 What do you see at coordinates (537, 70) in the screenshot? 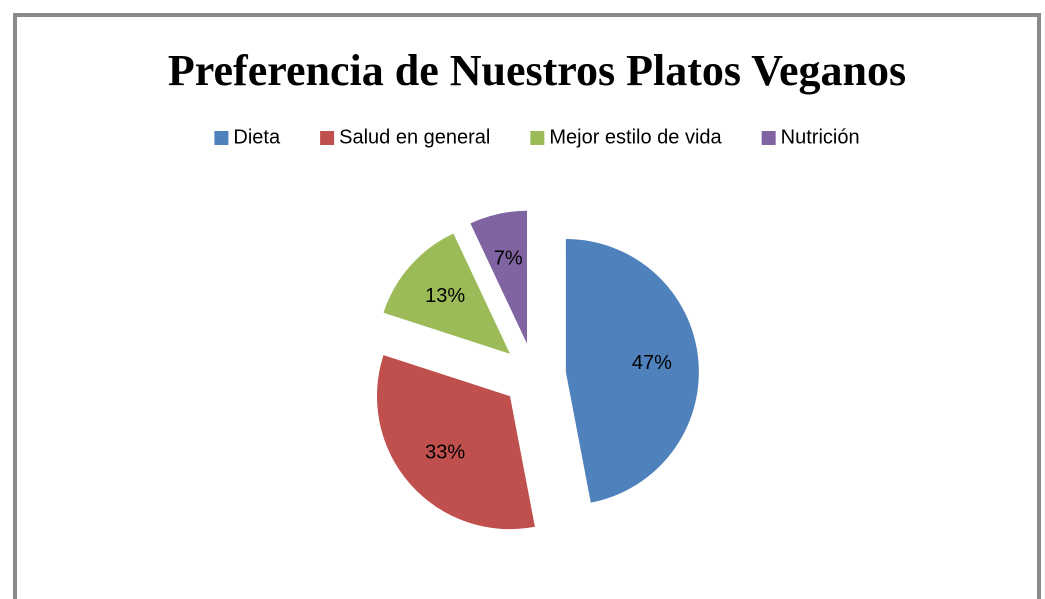
I see `chart-title: Preferencia de Nuestros Platos Veganos` at bounding box center [537, 70].